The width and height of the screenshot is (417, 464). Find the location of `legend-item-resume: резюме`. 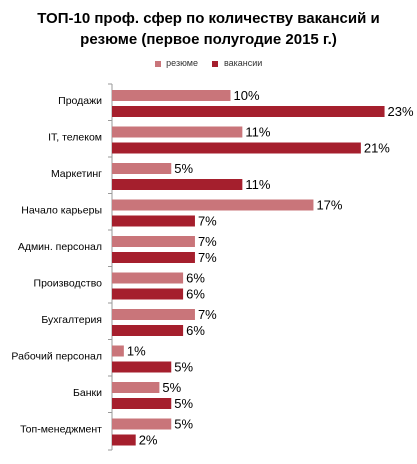

legend-item-resume: резюме is located at coordinates (176, 63).